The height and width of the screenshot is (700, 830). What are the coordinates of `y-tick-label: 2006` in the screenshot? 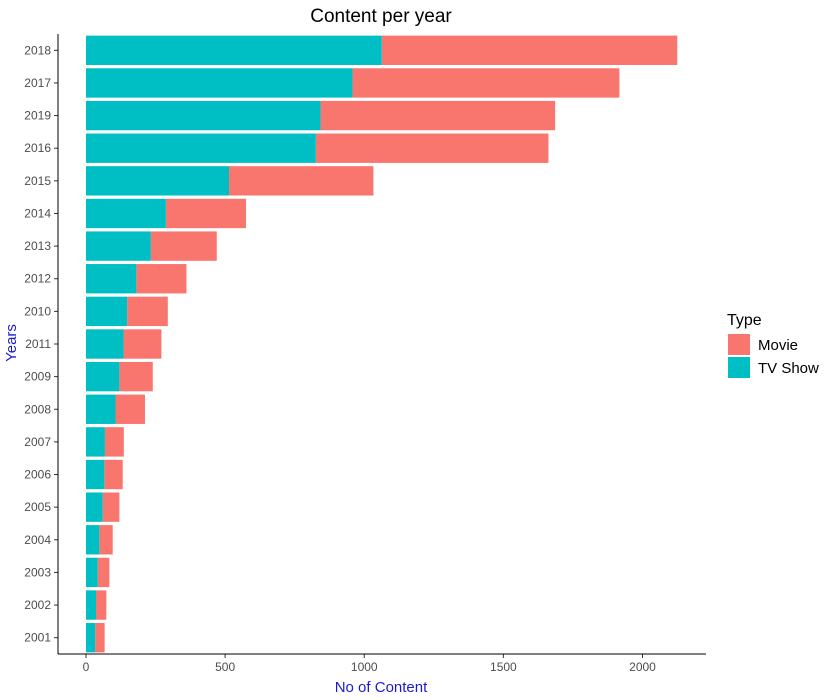 It's located at (37, 475).